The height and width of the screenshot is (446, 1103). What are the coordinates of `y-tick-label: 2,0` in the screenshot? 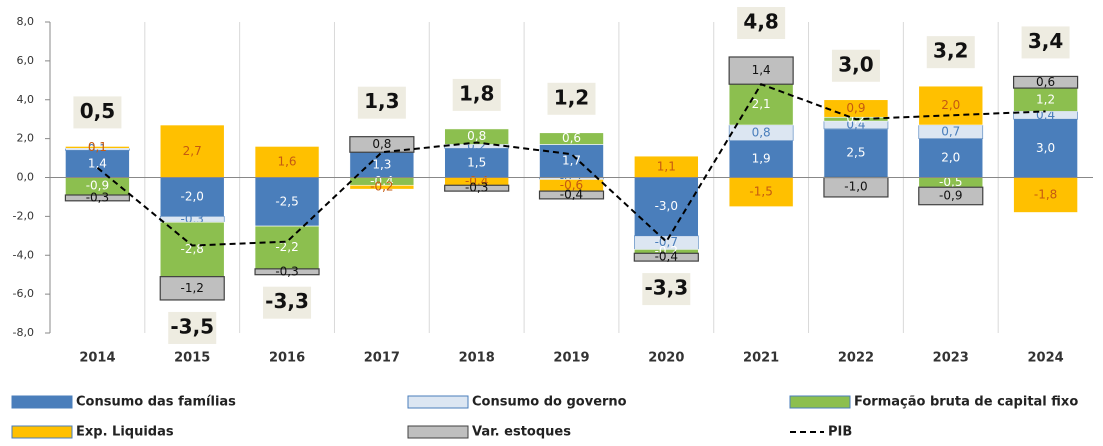 It's located at (26, 138).